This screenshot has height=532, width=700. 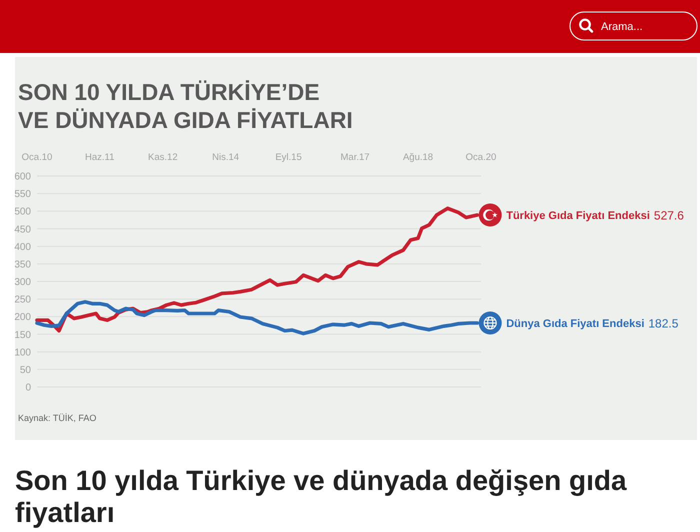 I want to click on y-tick-label: 450, so click(x=23, y=230).